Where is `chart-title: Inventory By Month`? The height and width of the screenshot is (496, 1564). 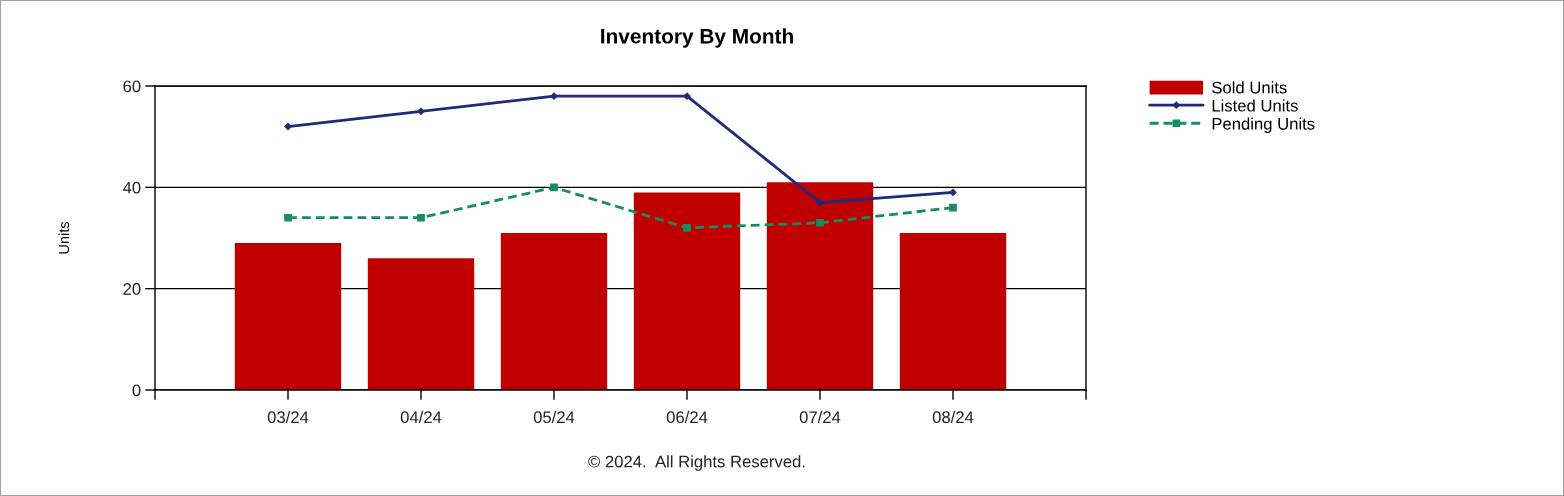 chart-title: Inventory By Month is located at coordinates (697, 38).